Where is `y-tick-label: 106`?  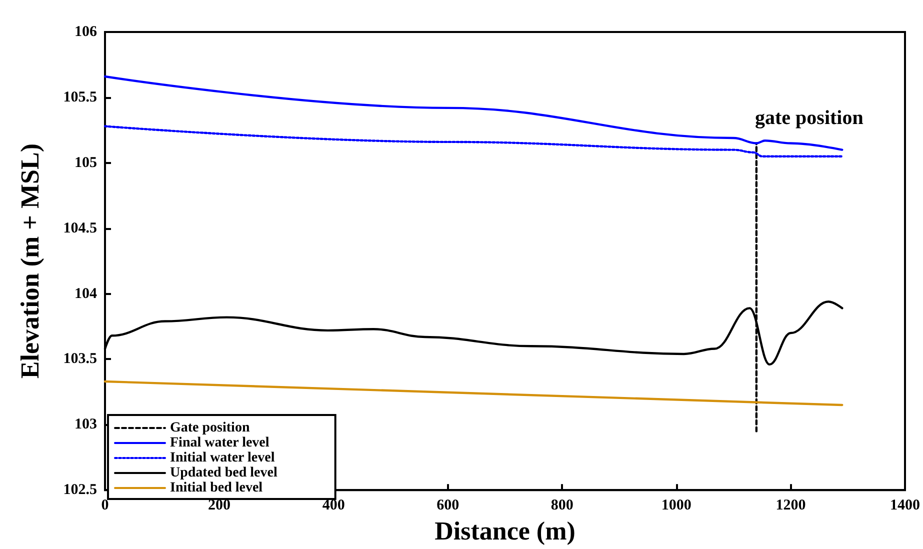
y-tick-label: 106 is located at coordinates (86, 32).